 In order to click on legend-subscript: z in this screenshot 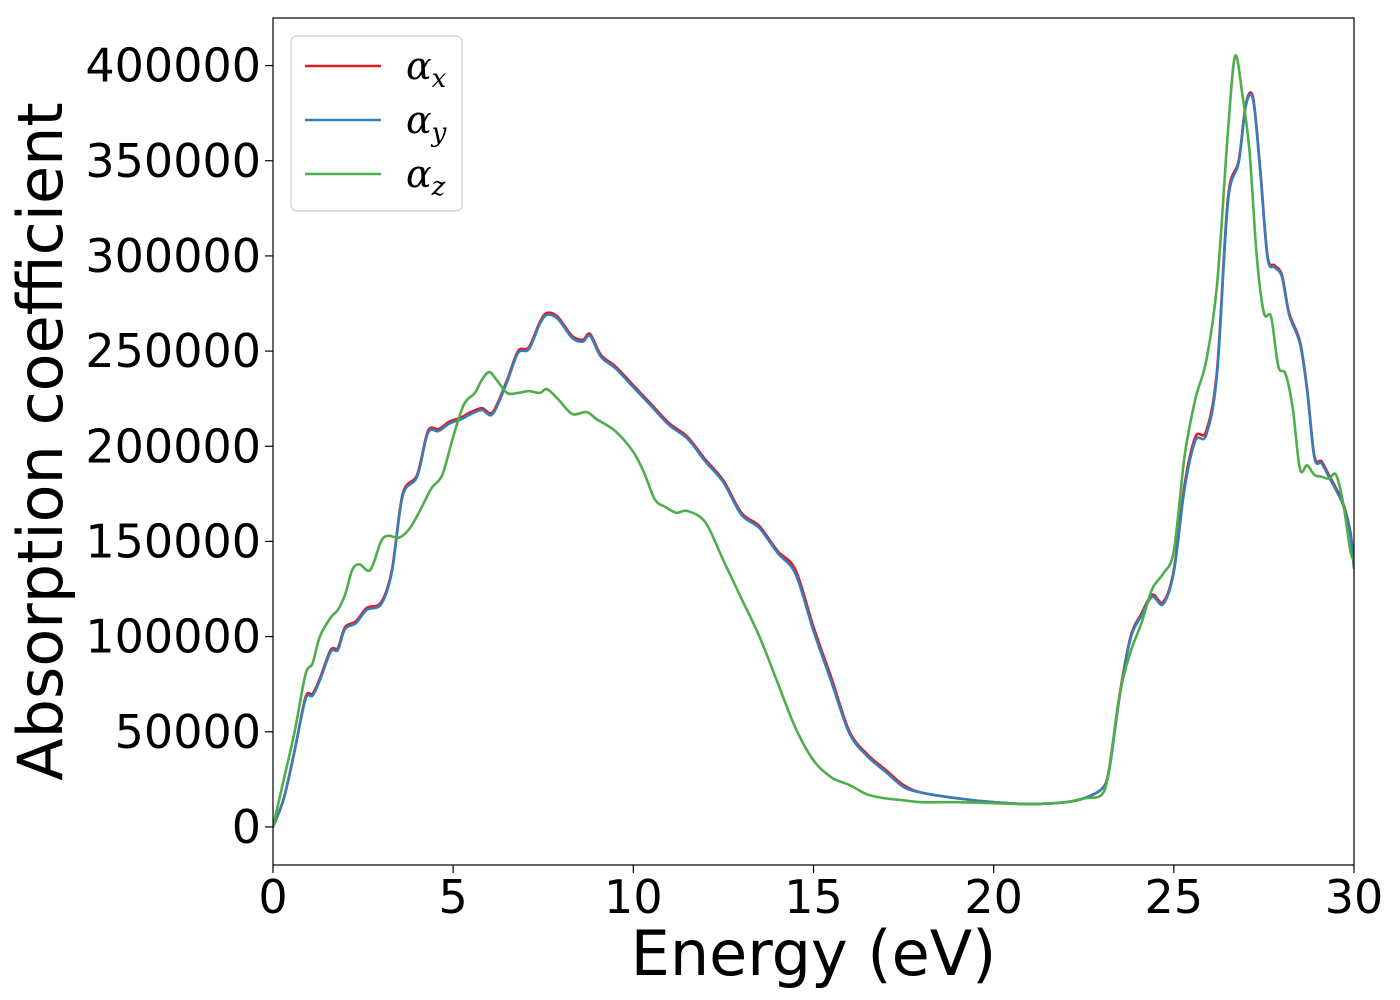, I will do `click(438, 187)`.